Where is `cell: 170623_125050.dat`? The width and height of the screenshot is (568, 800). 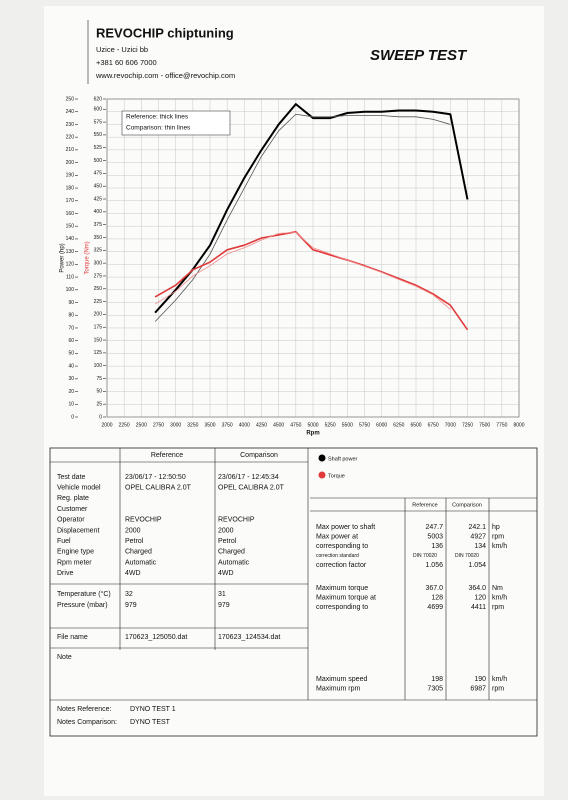
cell: 170623_125050.dat is located at coordinates (156, 637).